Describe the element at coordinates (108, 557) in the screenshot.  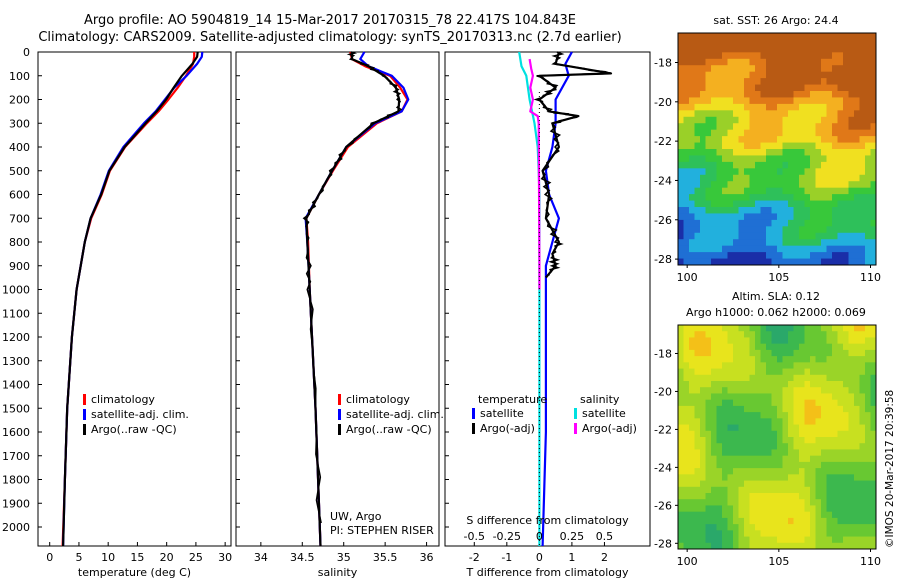
I see `temperature-xtick-label: 10` at that location.